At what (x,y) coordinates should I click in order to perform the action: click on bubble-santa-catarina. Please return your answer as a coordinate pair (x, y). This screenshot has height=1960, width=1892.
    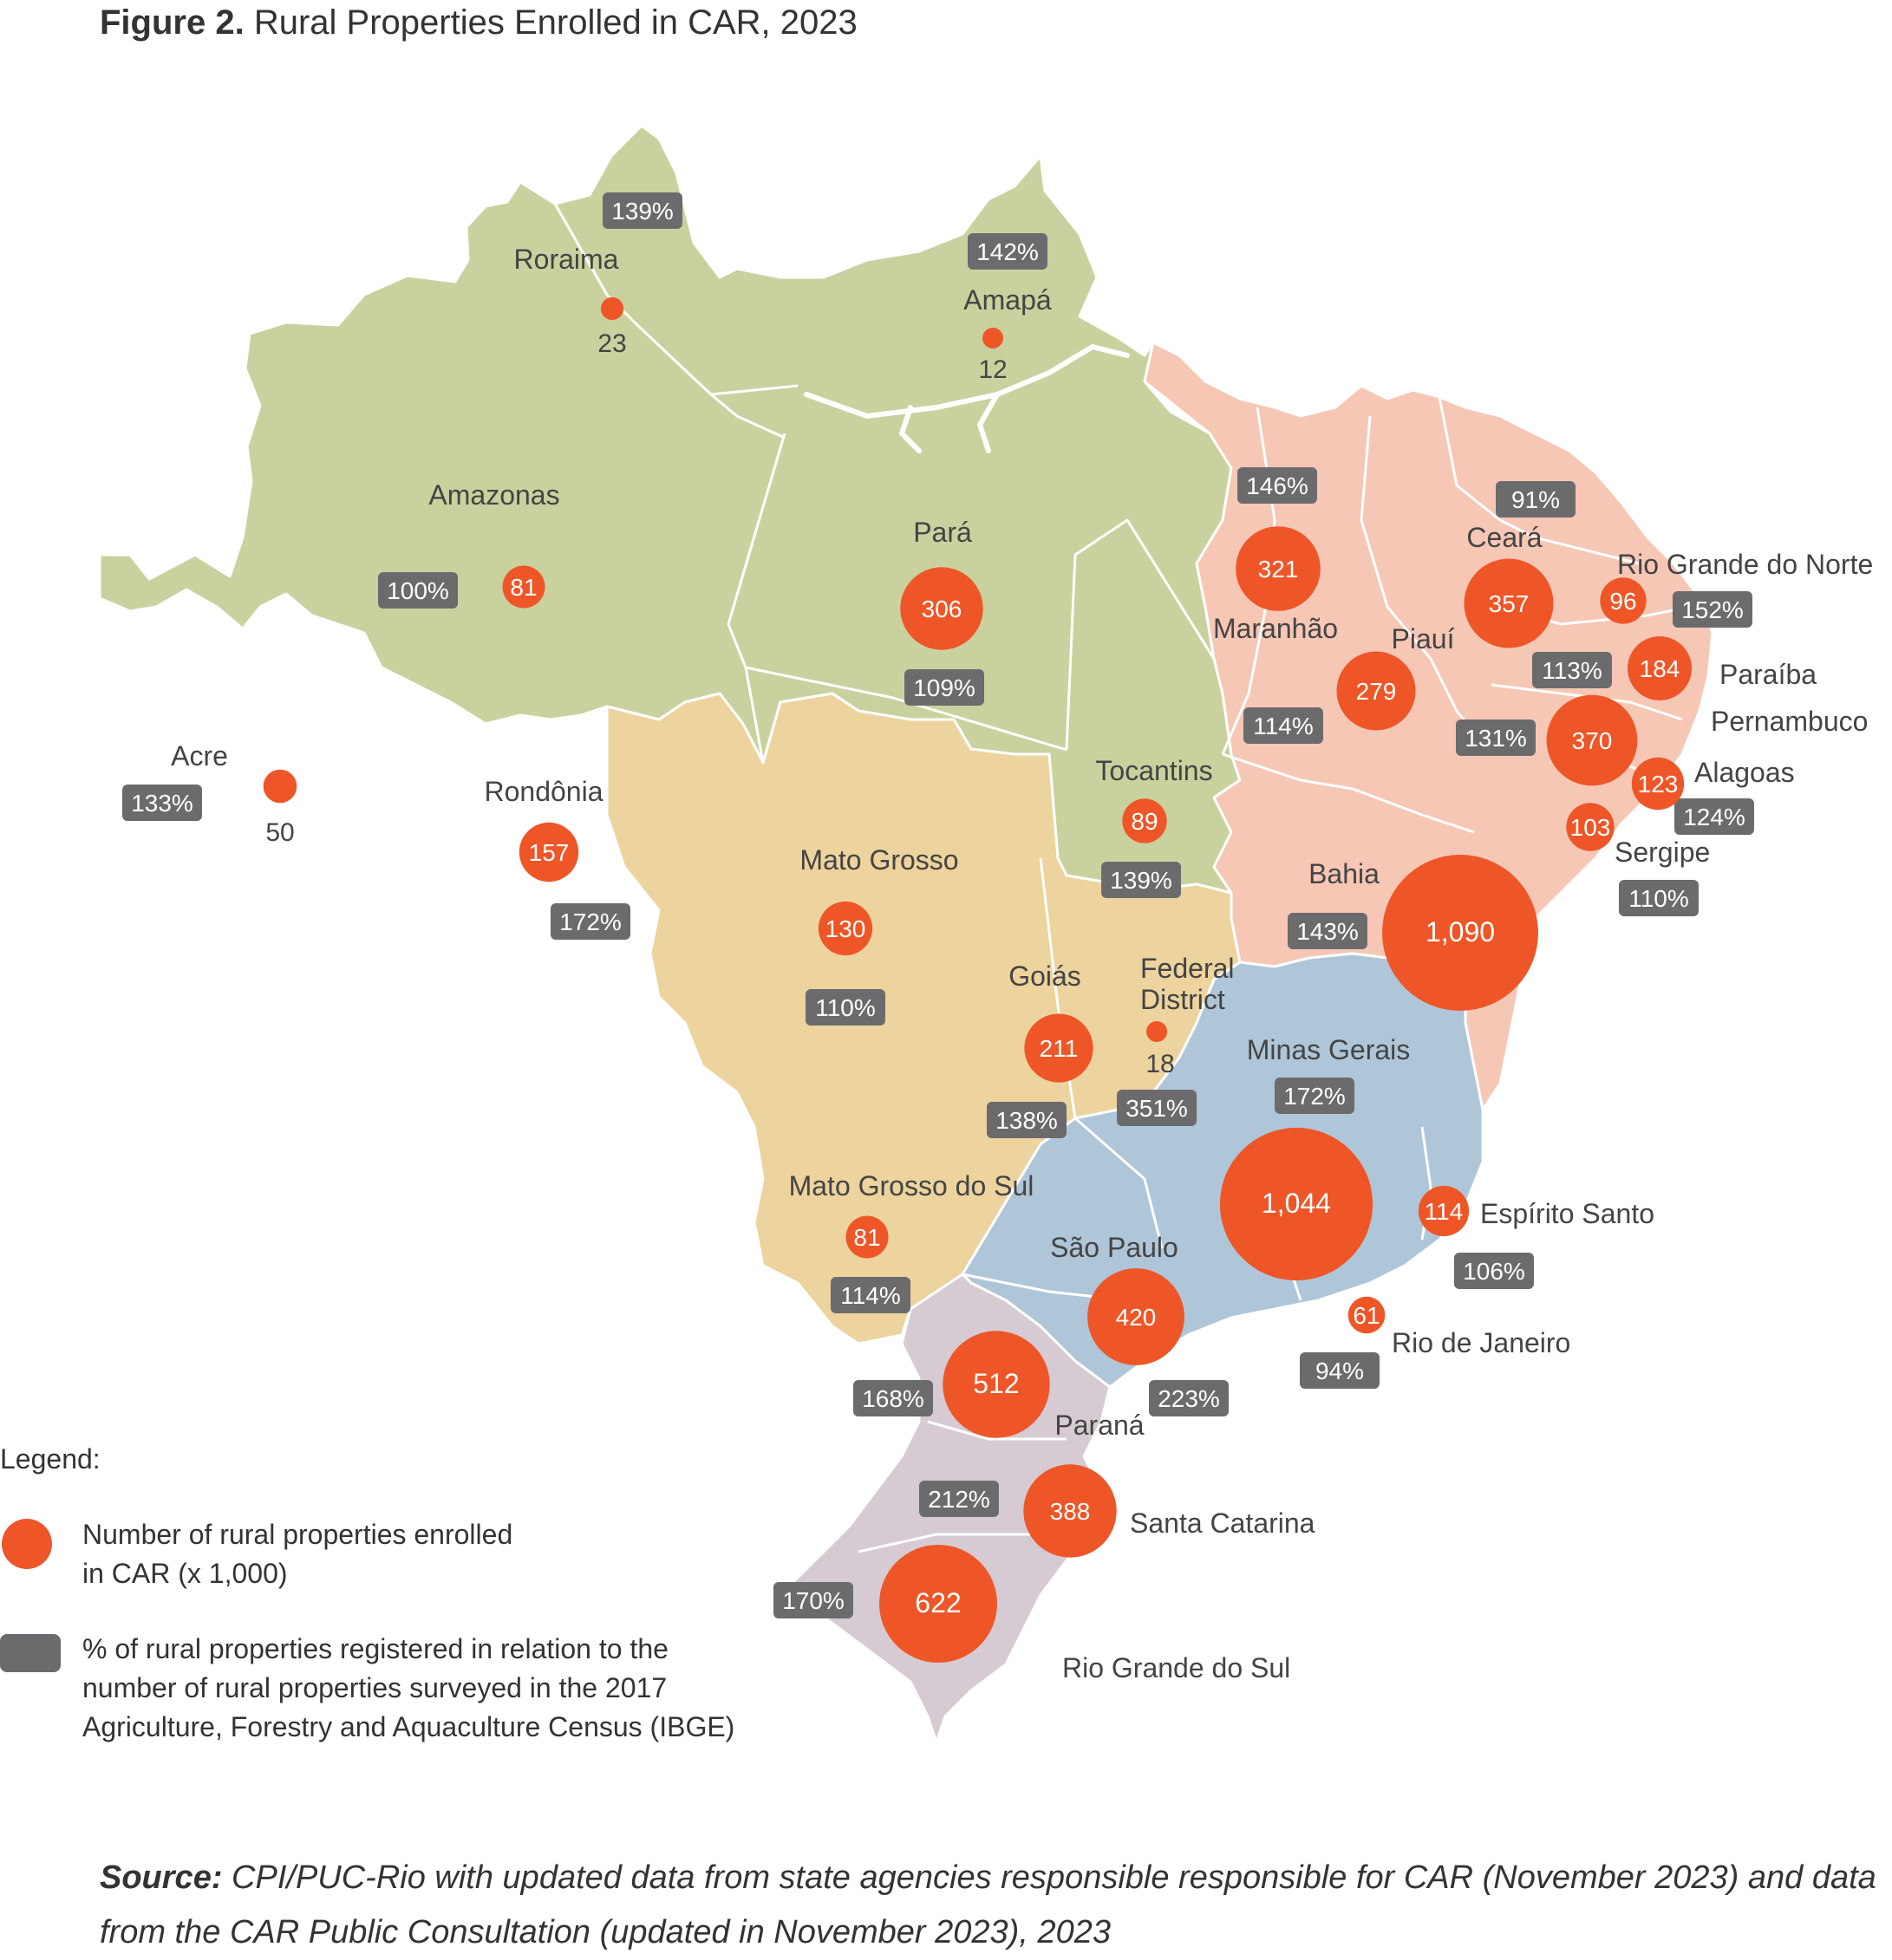
    Looking at the image, I should click on (1070, 1511).